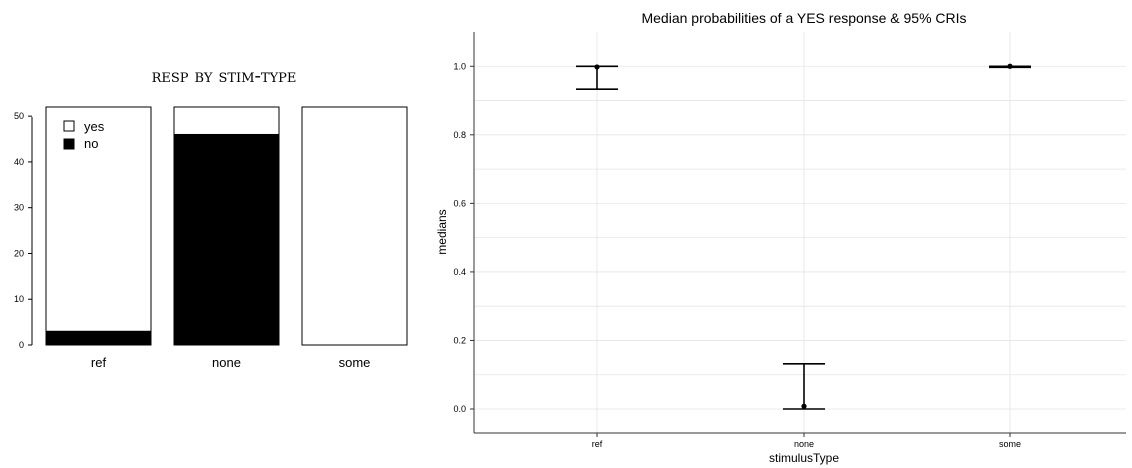 This screenshot has height=468, width=1132. Describe the element at coordinates (69, 144) in the screenshot. I see `legend-swatch-no` at that location.